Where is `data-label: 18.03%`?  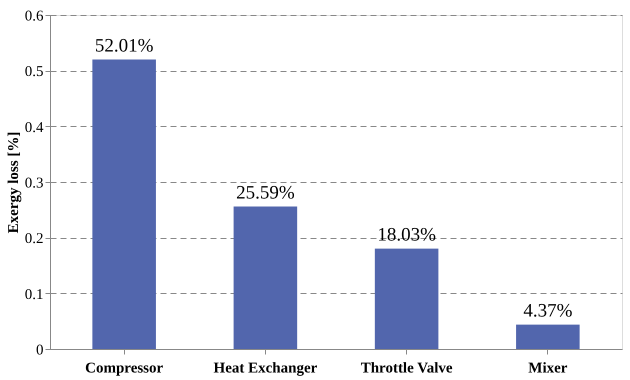 data-label: 18.03% is located at coordinates (406, 235).